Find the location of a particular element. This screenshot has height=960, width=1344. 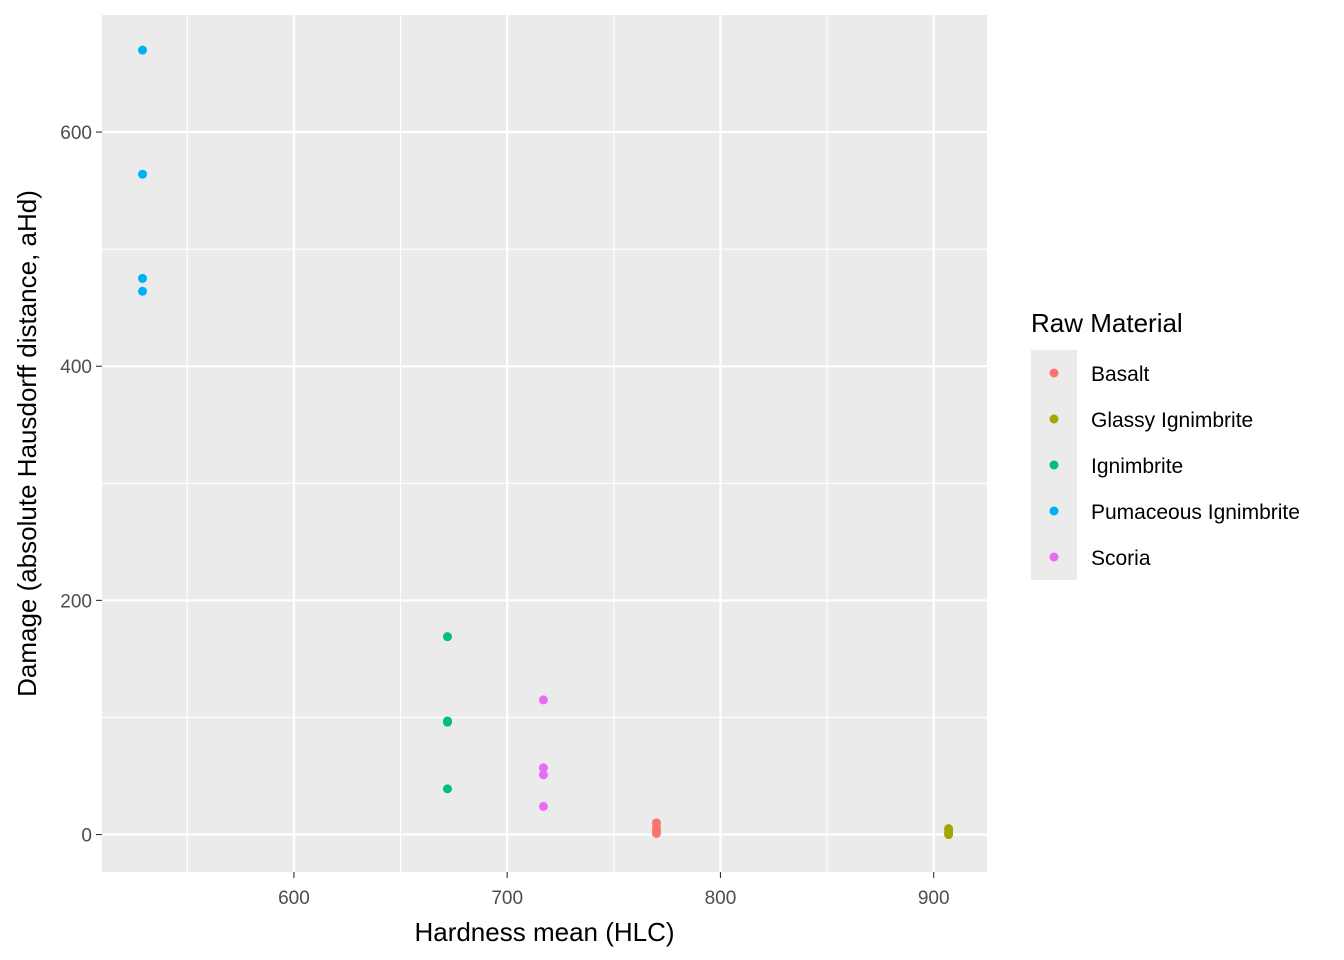

point-glassy-ignimbrite is located at coordinates (949, 835).